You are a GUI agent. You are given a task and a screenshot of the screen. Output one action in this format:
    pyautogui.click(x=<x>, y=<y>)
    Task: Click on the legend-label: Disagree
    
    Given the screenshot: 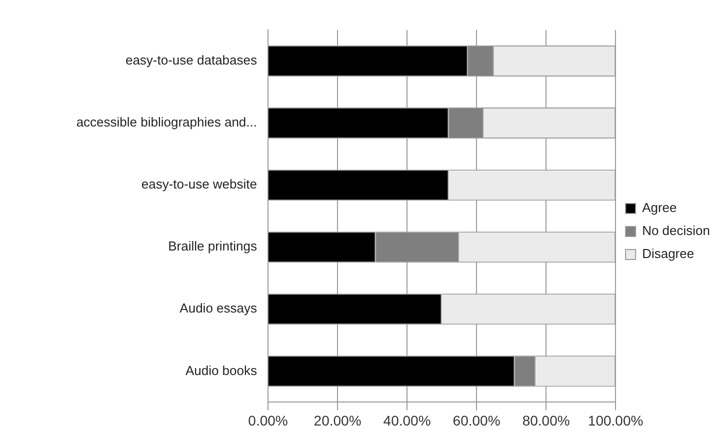 What is the action you would take?
    pyautogui.click(x=668, y=254)
    